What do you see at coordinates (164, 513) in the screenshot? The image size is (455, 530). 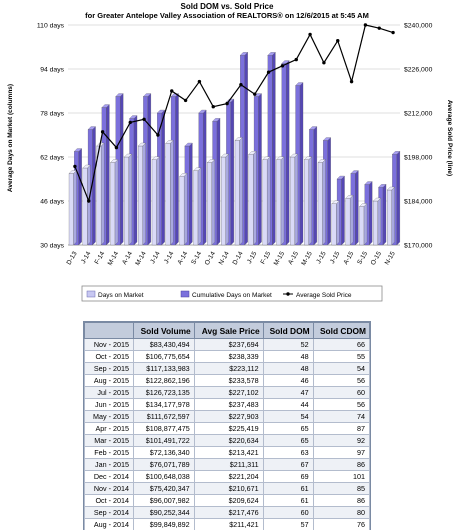 I see `cell-sold-volume: $90,252,344` at bounding box center [164, 513].